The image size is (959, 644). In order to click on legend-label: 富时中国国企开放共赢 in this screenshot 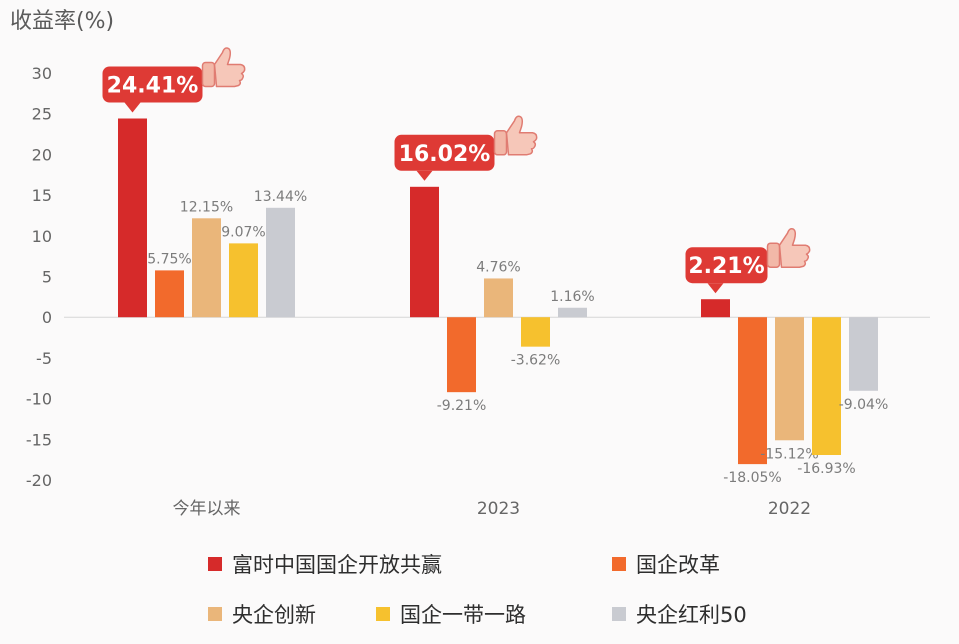, I will do `click(337, 565)`.